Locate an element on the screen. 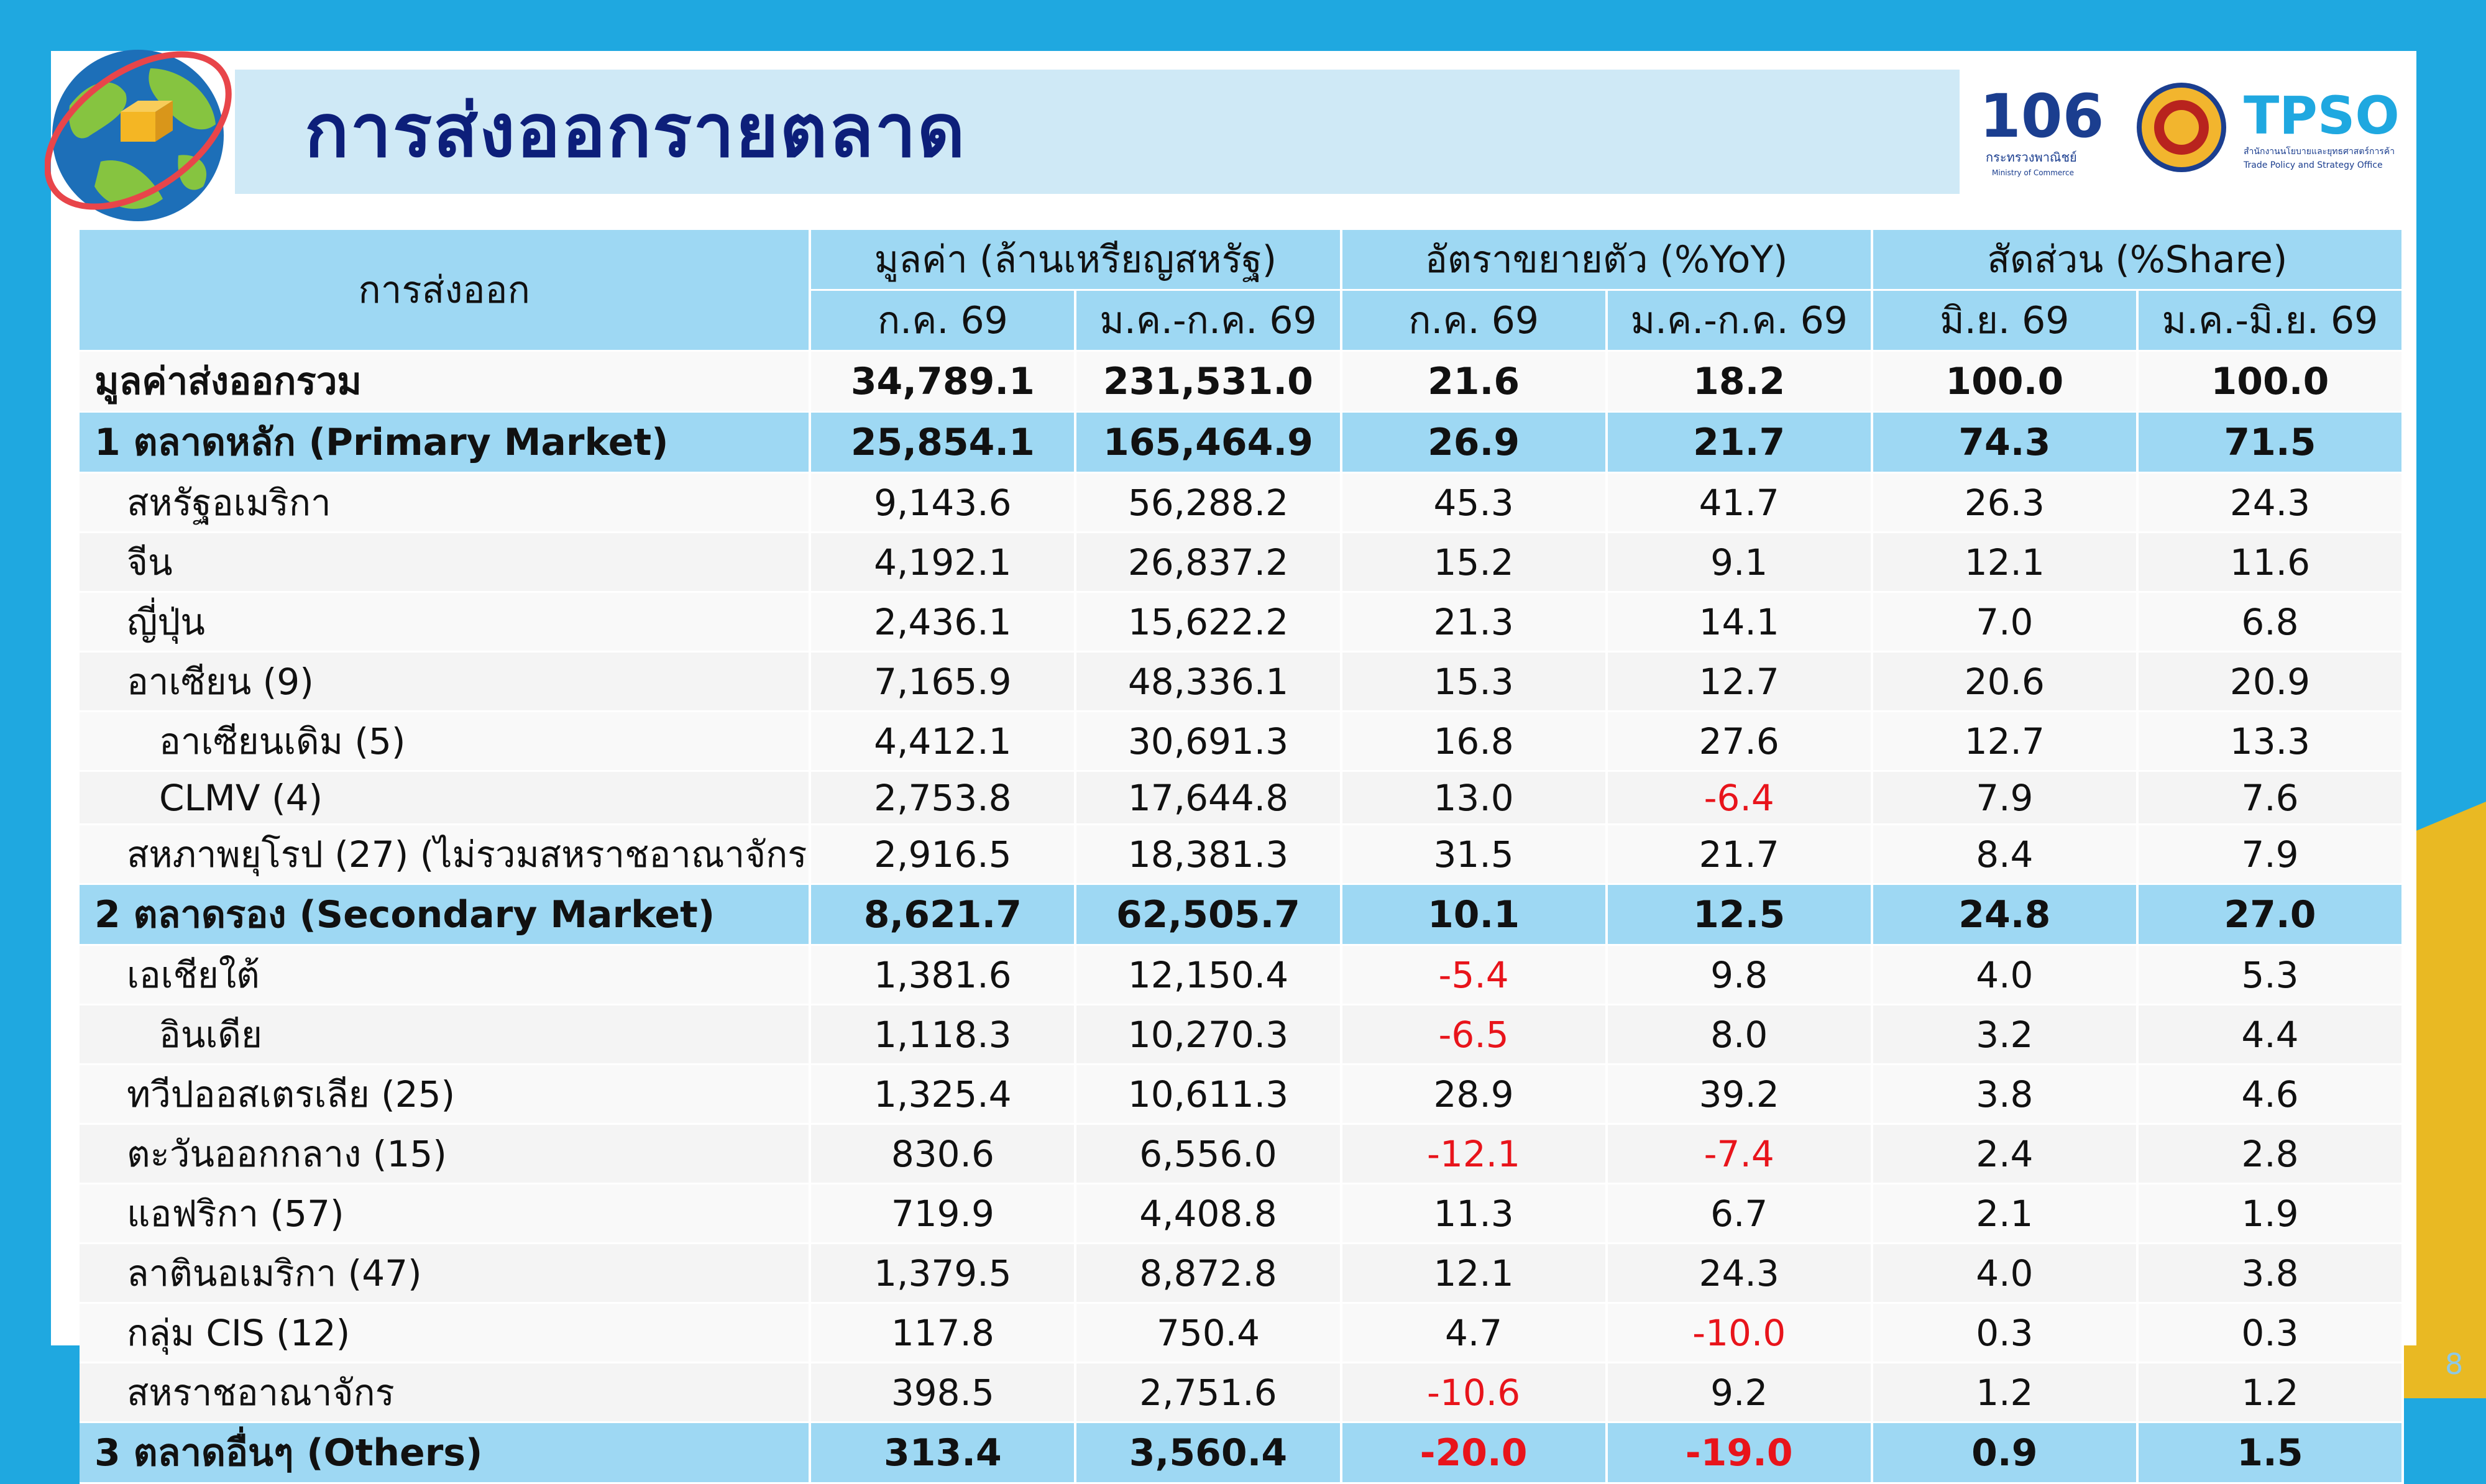 This screenshot has width=2486, height=1484. table-cell: 2,436.1 is located at coordinates (944, 622).